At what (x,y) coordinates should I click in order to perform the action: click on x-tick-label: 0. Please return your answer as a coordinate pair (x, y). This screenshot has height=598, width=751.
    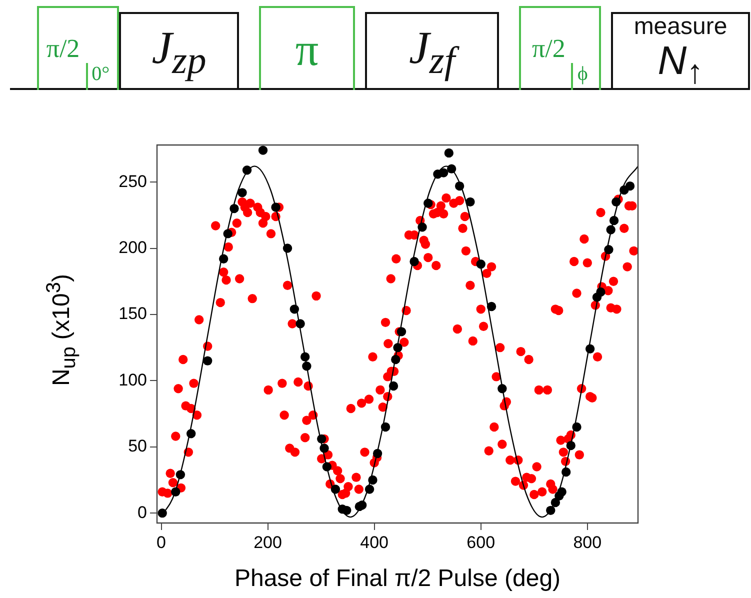
    Looking at the image, I should click on (161, 542).